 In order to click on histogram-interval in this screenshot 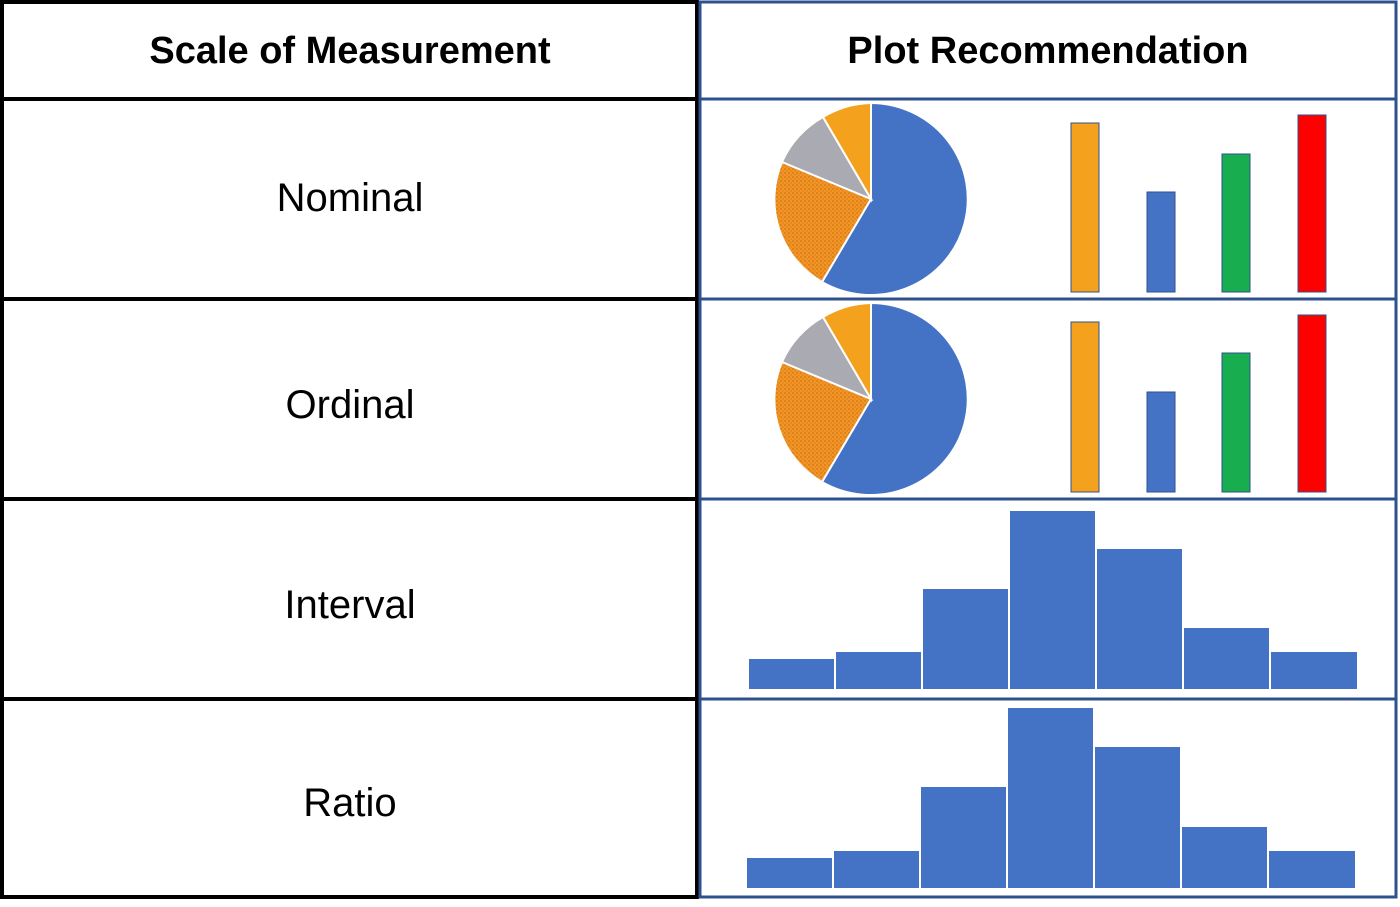, I will do `click(1053, 600)`.